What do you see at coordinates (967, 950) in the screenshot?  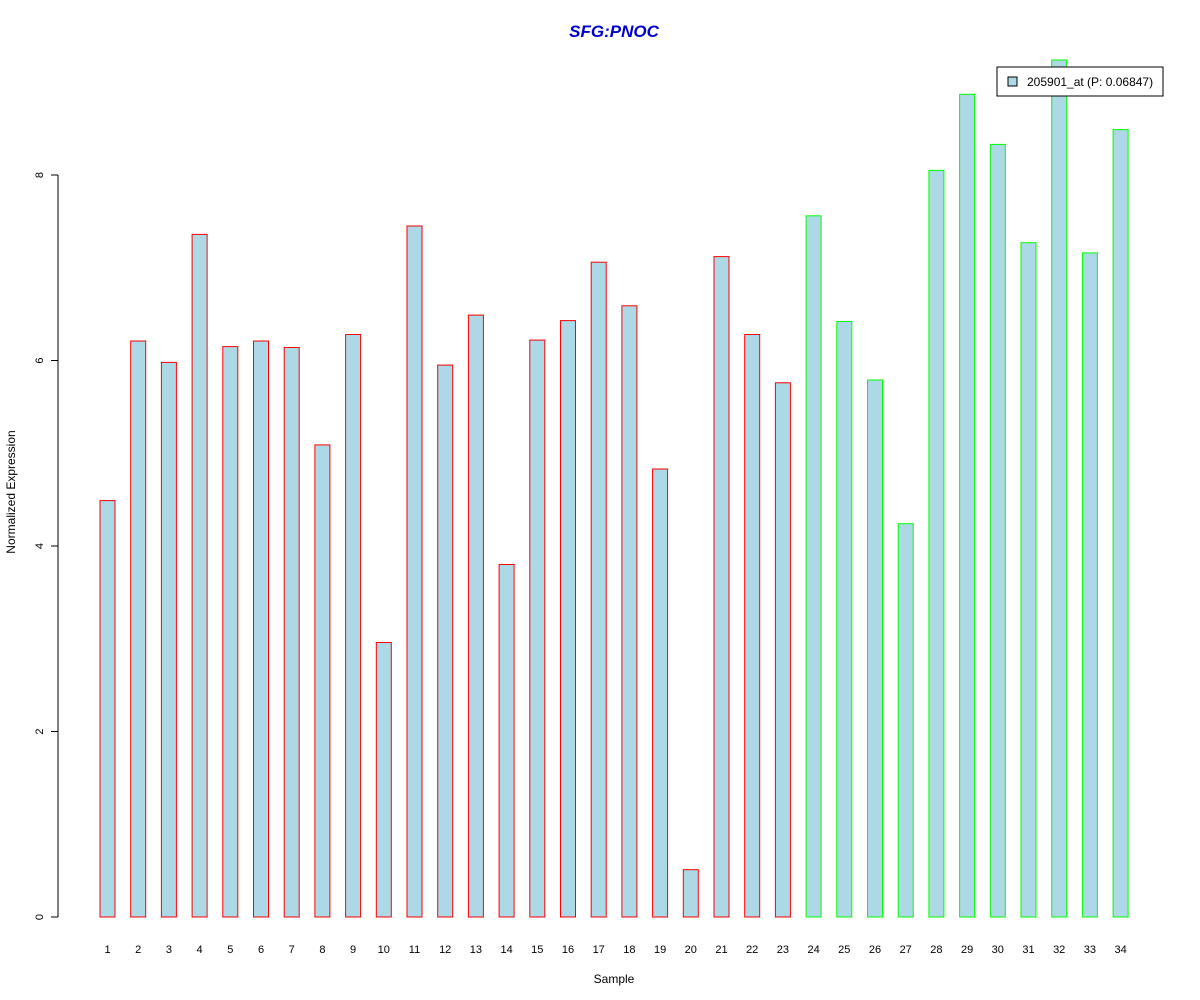 I see `x-tick-label: 29` at bounding box center [967, 950].